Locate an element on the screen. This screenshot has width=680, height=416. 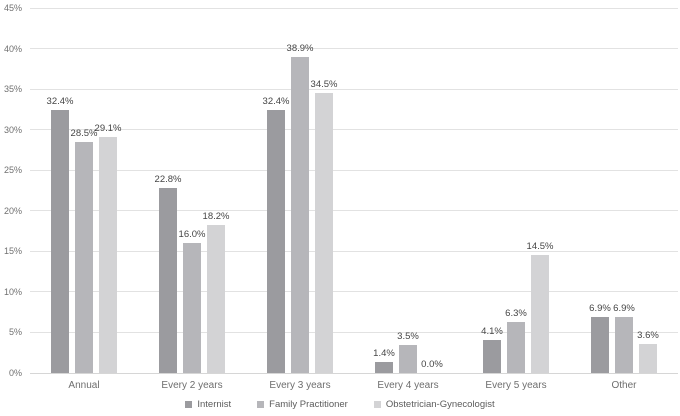
y-tick-label: 35% is located at coordinates (12, 89).